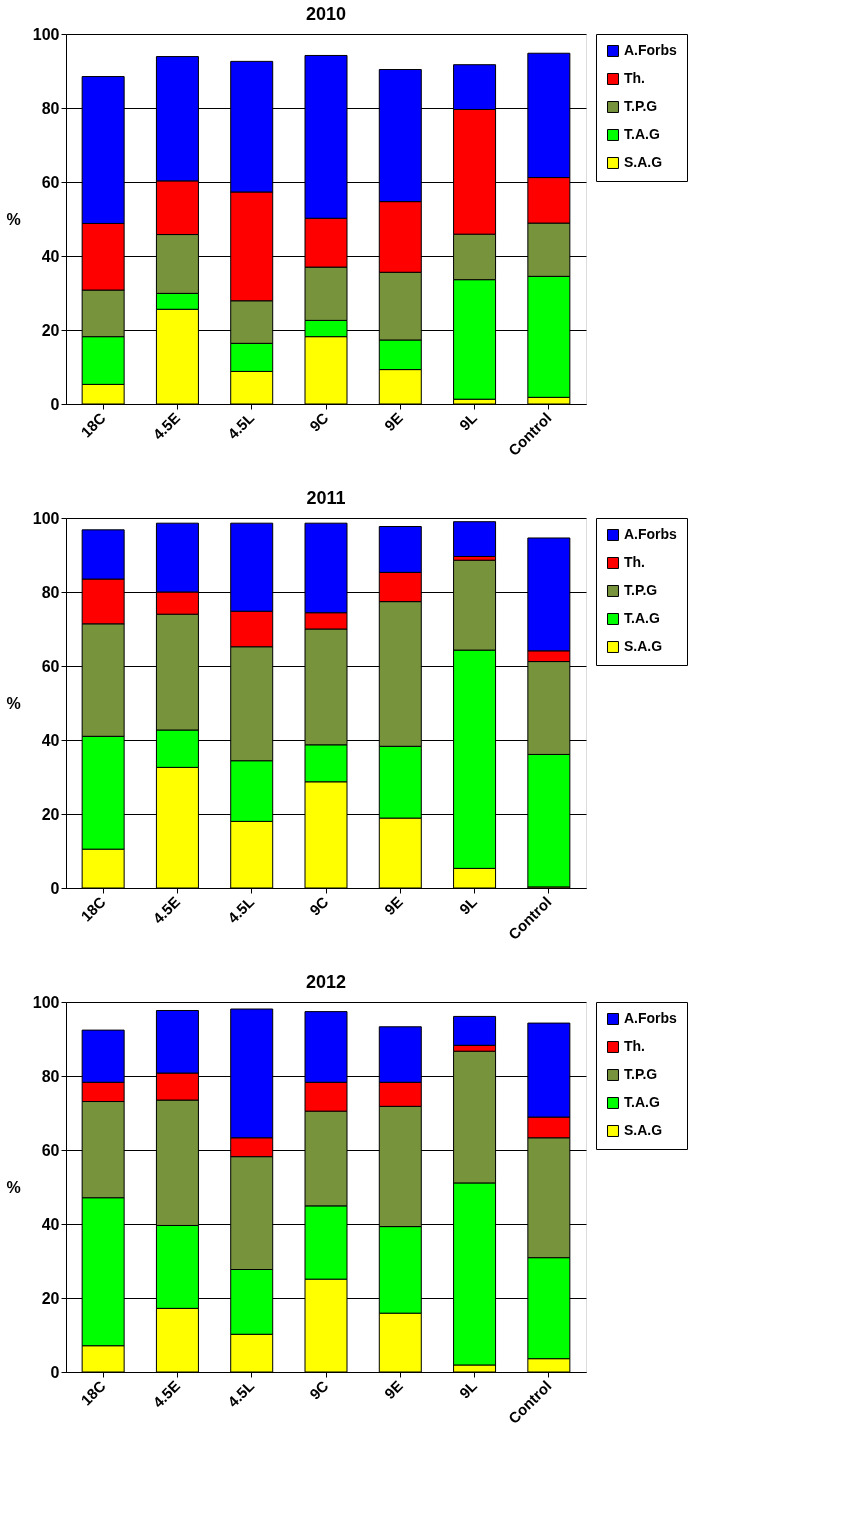 The image size is (842, 1523). What do you see at coordinates (326, 982) in the screenshot?
I see `chart-title: 2012` at bounding box center [326, 982].